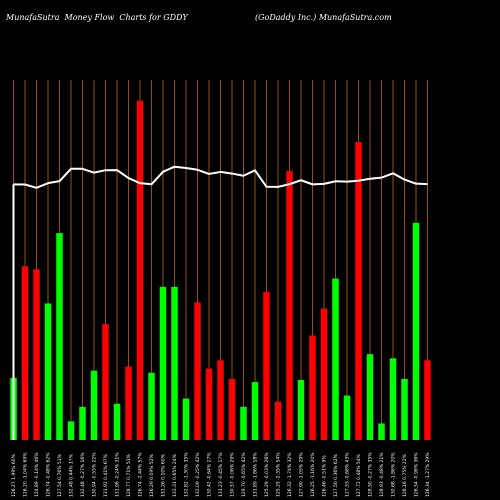 Image resolution: width=500 pixels, height=500 pixels. I want to click on x-tick-label: 126.46 -0.51% 9%, so click(325, 476).